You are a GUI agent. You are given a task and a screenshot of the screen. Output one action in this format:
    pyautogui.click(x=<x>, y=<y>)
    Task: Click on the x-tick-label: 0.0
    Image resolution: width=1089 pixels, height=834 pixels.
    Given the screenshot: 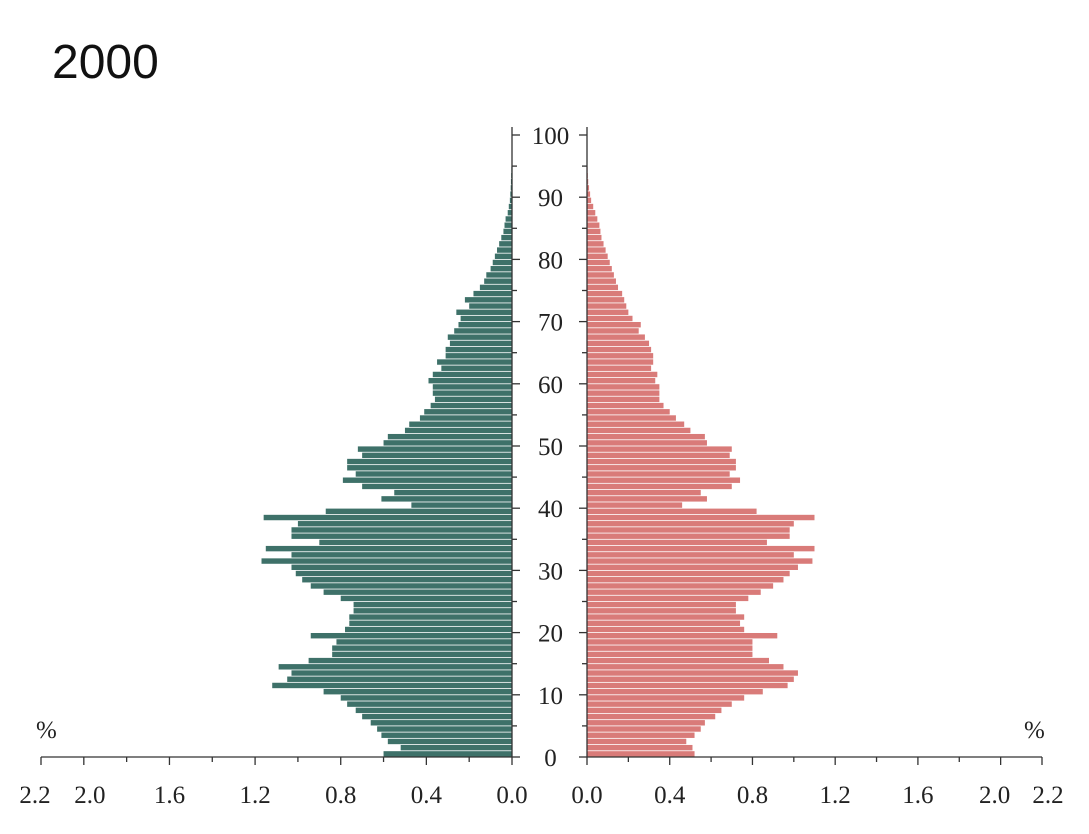 What is the action you would take?
    pyautogui.click(x=511, y=795)
    